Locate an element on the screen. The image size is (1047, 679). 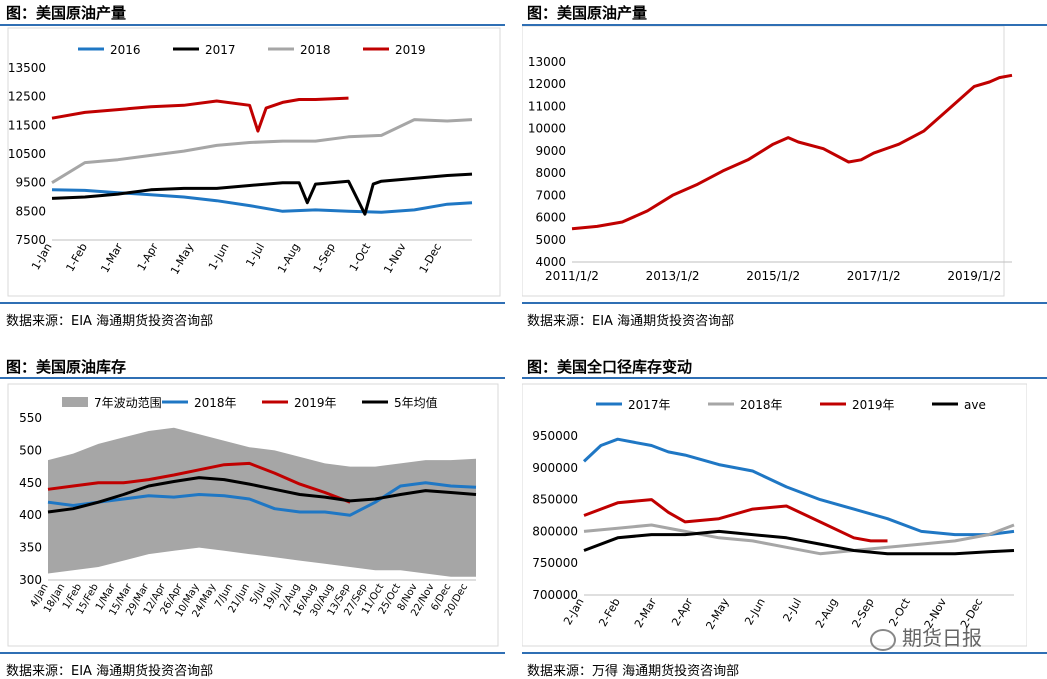
x-tick-label: 1-Oct is located at coordinates (360, 256).